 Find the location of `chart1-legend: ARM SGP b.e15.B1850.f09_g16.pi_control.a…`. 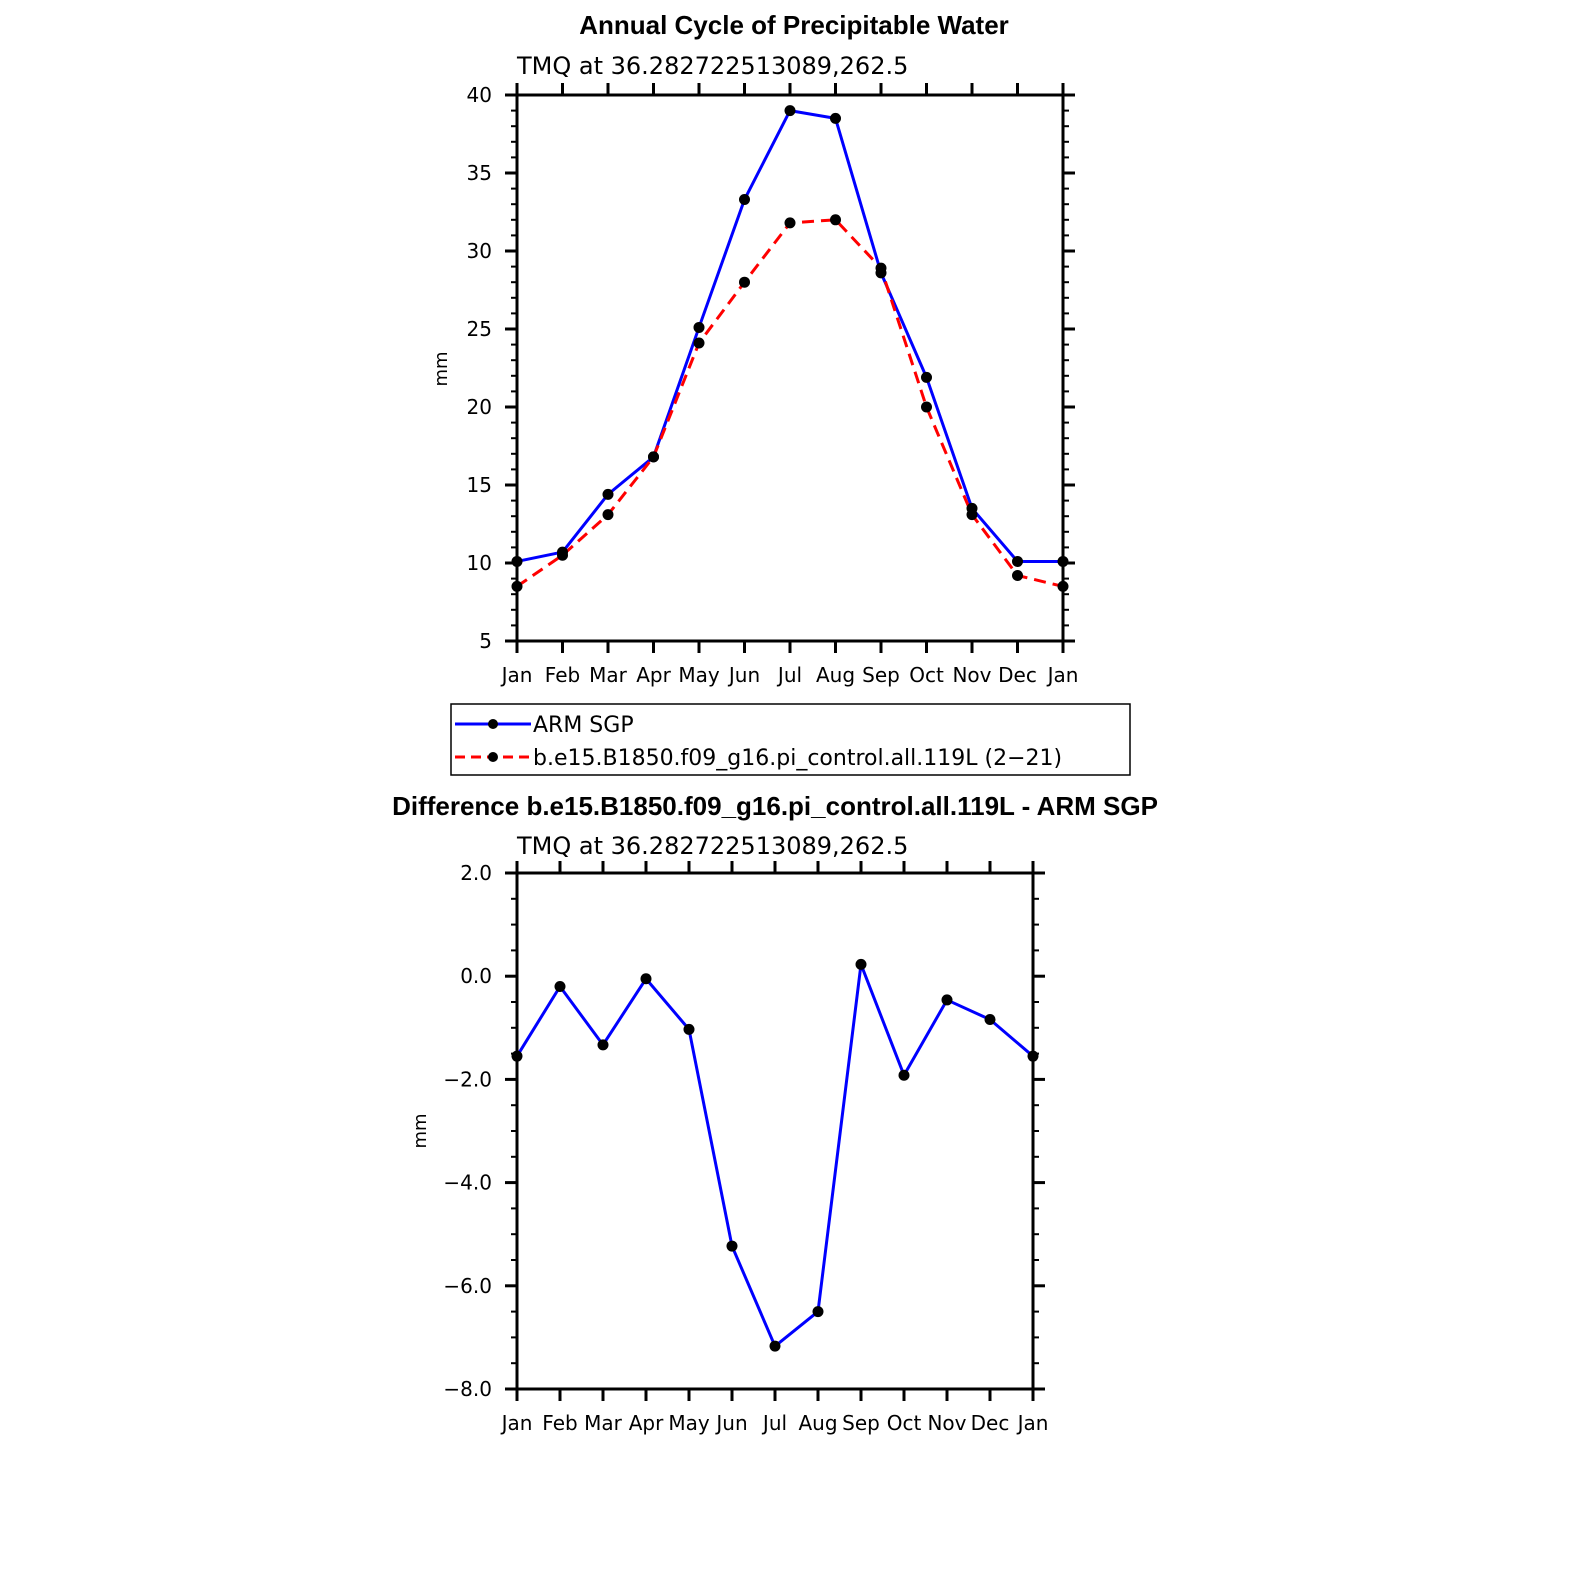

chart1-legend: ARM SGP b.e15.B1850.f09_g16.pi_control.a… is located at coordinates (790, 739).